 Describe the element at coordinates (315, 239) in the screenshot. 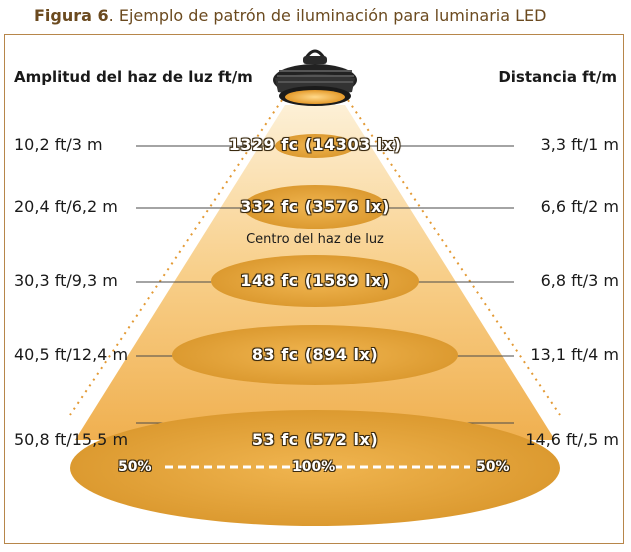

I see `beam-center-label: Centro del haz de luz` at that location.